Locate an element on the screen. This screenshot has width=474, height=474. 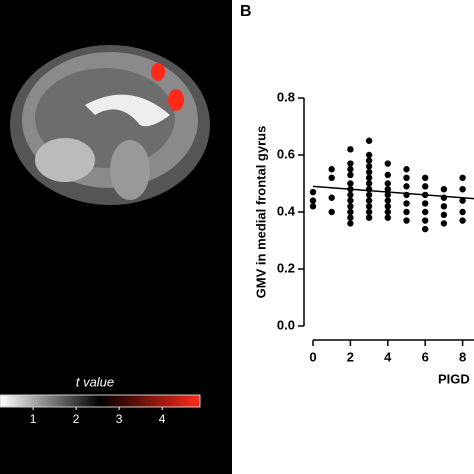
colorbar-tick-label: 3 is located at coordinates (119, 419).